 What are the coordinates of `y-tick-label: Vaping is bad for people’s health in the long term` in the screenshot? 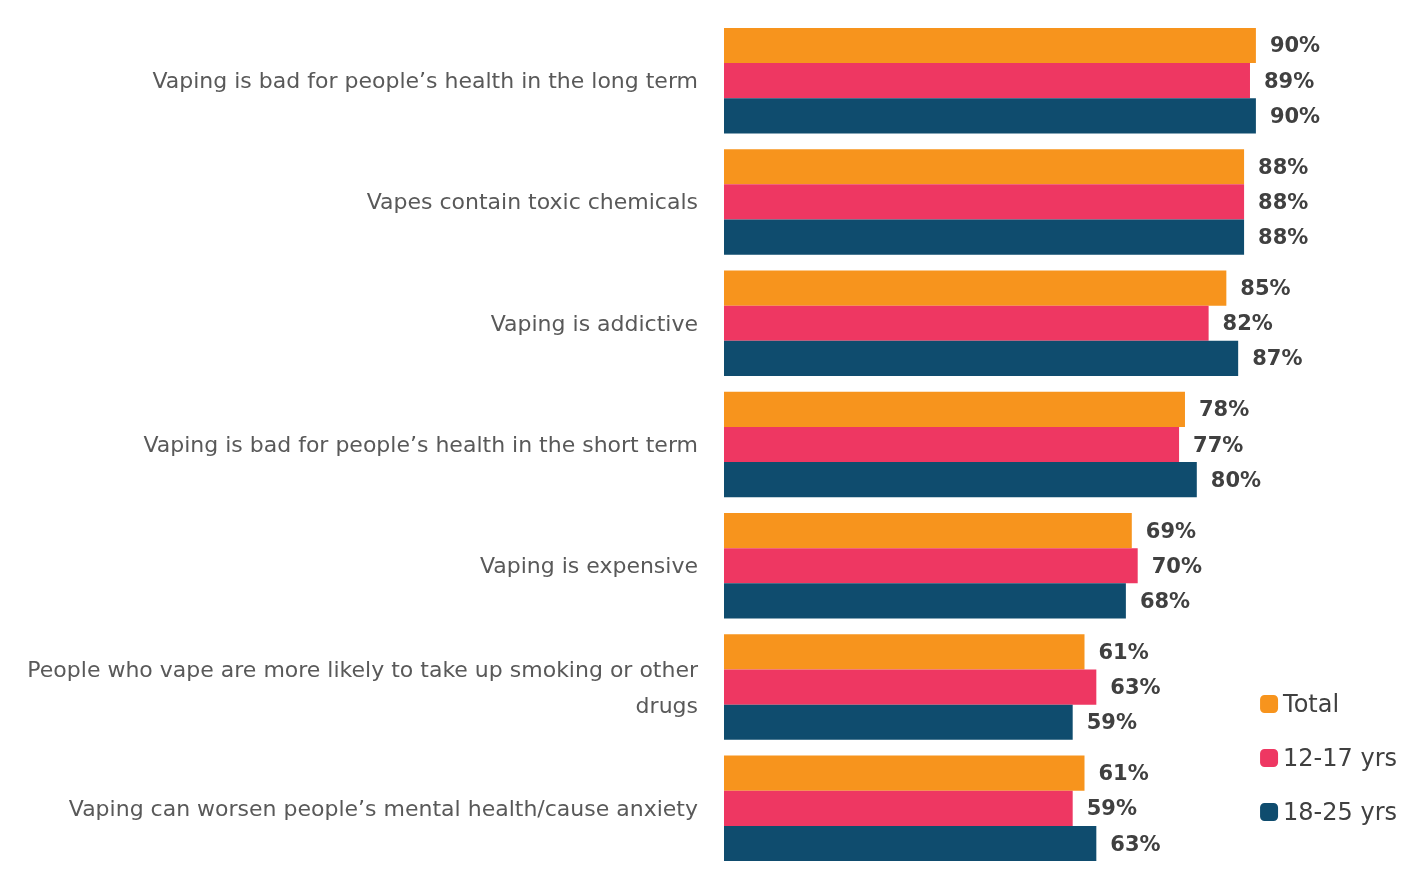 It's located at (425, 81).